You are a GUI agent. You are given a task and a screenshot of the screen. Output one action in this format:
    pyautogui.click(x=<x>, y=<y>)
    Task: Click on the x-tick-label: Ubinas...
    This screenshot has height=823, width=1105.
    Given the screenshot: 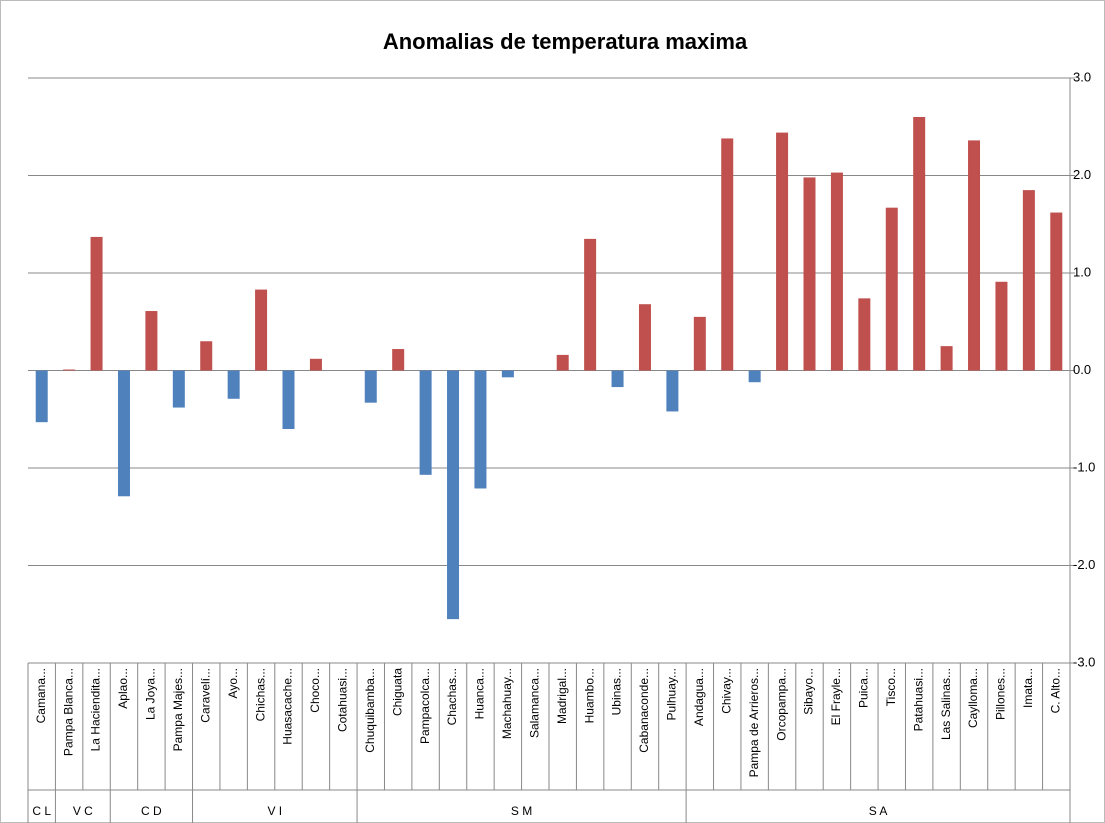 What is the action you would take?
    pyautogui.click(x=617, y=691)
    